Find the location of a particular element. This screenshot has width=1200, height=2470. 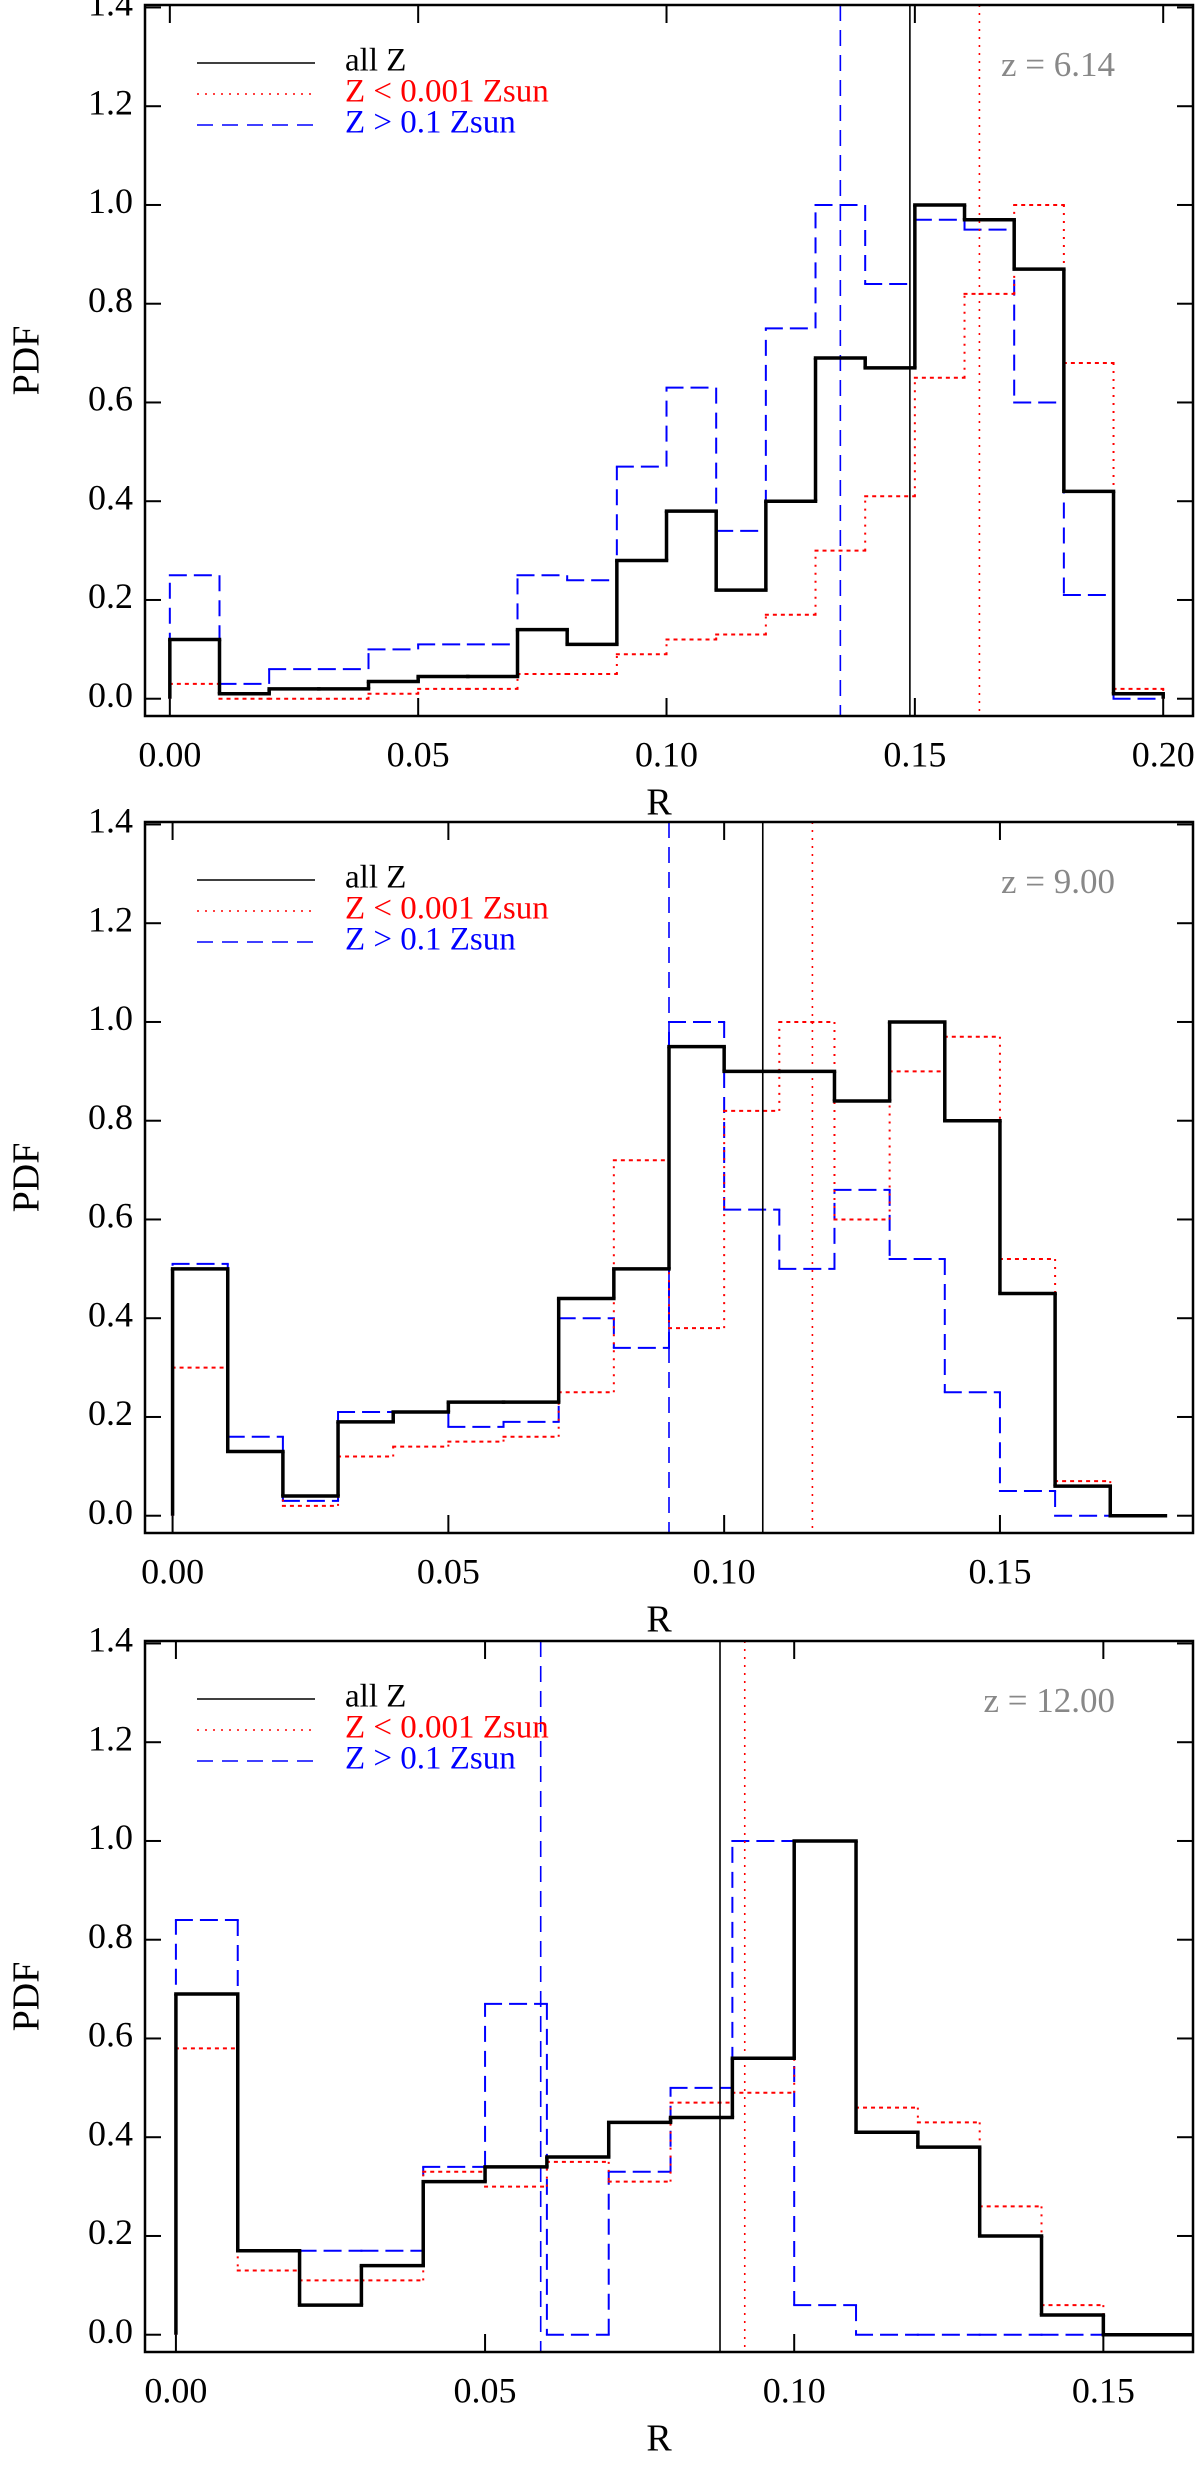

annotation: z = 6.14 is located at coordinates (1058, 64).